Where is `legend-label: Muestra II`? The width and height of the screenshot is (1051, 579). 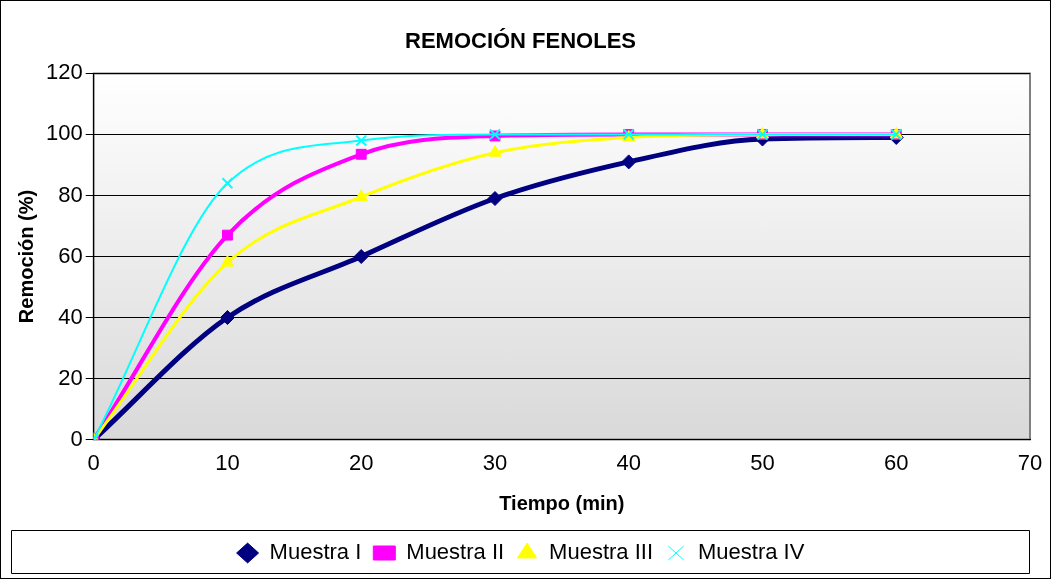 legend-label: Muestra II is located at coordinates (455, 552).